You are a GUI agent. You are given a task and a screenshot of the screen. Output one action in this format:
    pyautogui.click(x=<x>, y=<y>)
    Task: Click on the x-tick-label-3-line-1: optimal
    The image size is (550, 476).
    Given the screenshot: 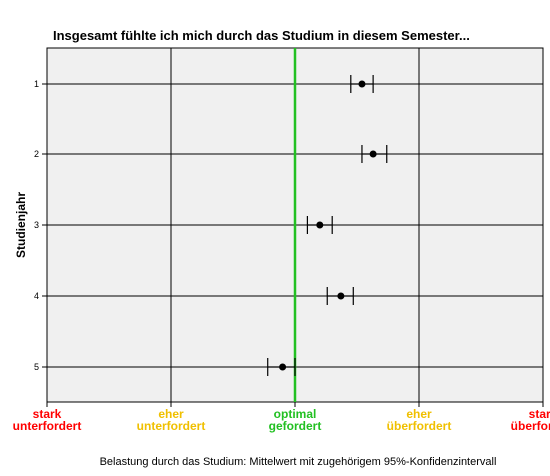 What is the action you would take?
    pyautogui.click(x=295, y=414)
    